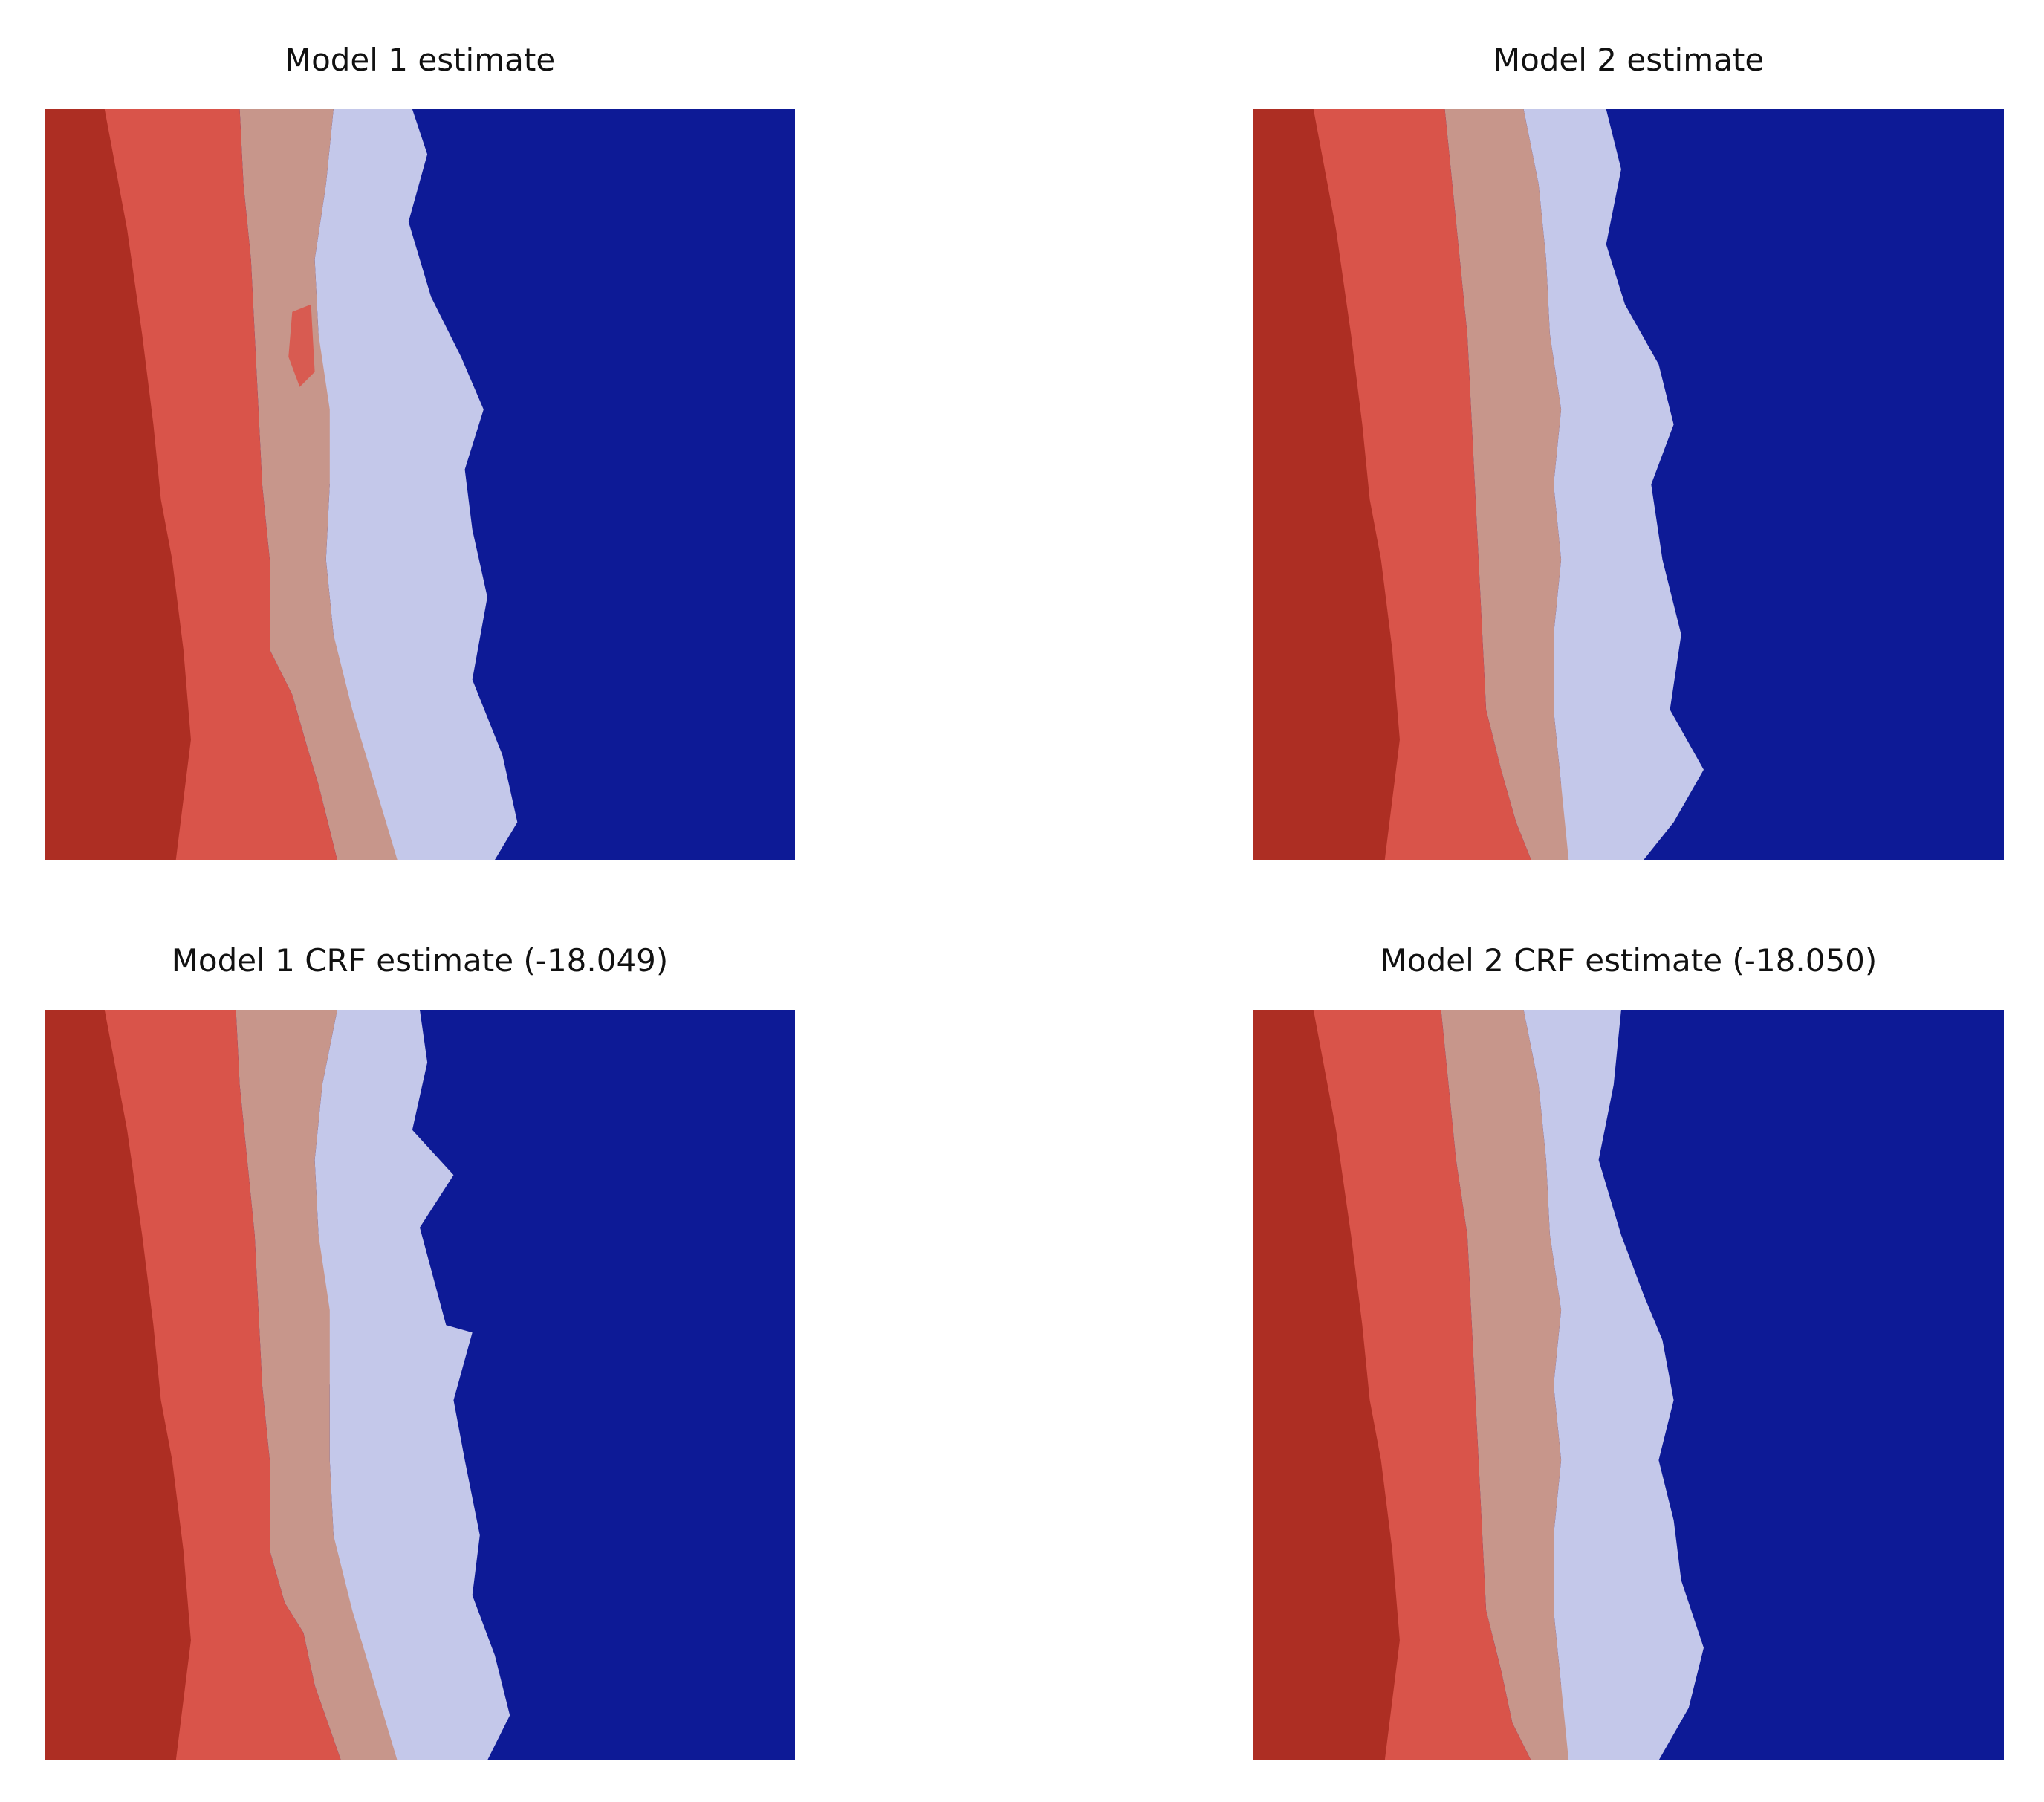 The width and height of the screenshot is (2044, 1802). I want to click on panel-title-model-1: Model 1 estimate, so click(420, 60).